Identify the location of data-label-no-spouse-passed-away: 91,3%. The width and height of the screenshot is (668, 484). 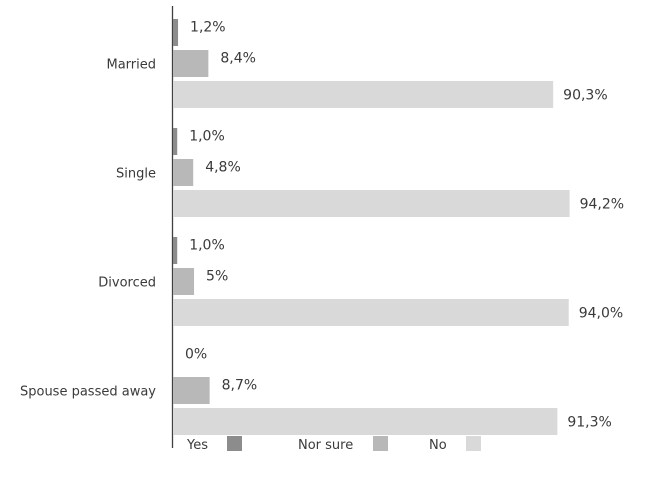
(589, 423).